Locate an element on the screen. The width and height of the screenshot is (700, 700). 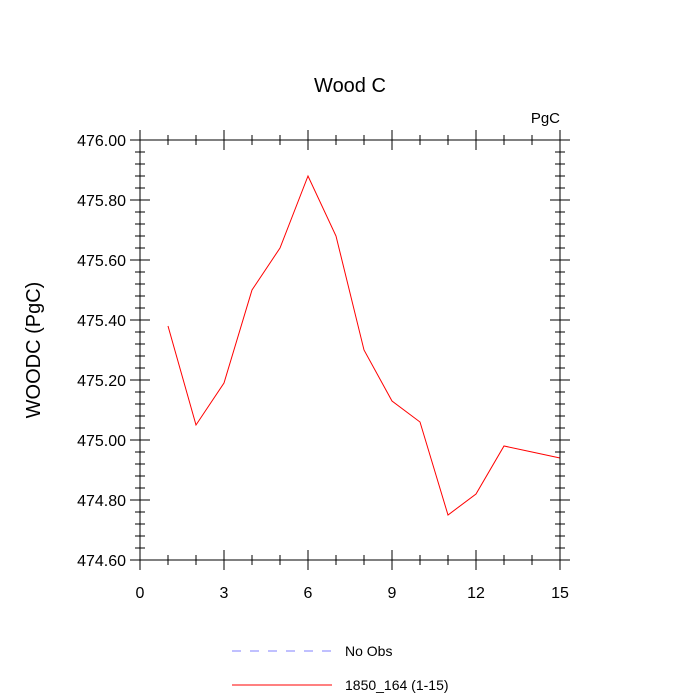
x-tick-label: 9 is located at coordinates (392, 593).